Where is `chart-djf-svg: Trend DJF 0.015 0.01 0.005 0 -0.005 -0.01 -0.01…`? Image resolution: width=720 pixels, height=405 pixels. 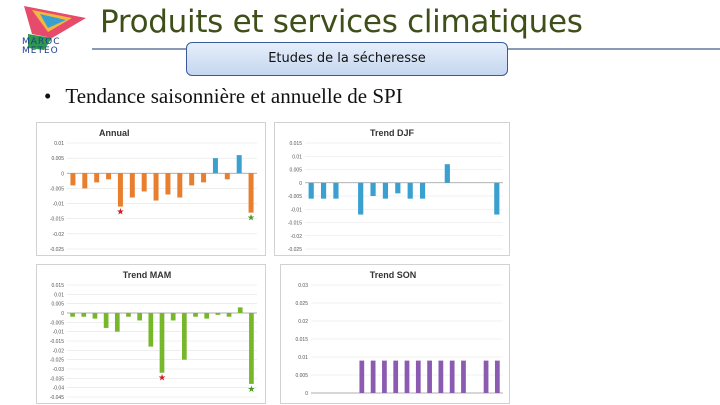
chart-djf-svg: Trend DJF 0.015 0.01 0.005 0 -0.005 -0.01 -0.01… is located at coordinates (395, 190).